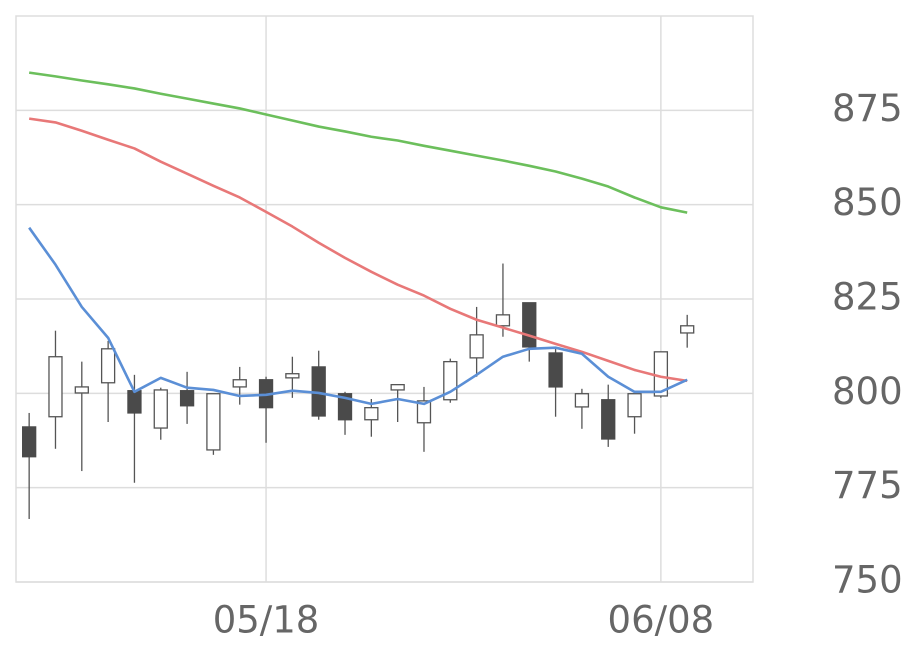  What do you see at coordinates (867, 391) in the screenshot?
I see `y-tick-label: 800` at bounding box center [867, 391].